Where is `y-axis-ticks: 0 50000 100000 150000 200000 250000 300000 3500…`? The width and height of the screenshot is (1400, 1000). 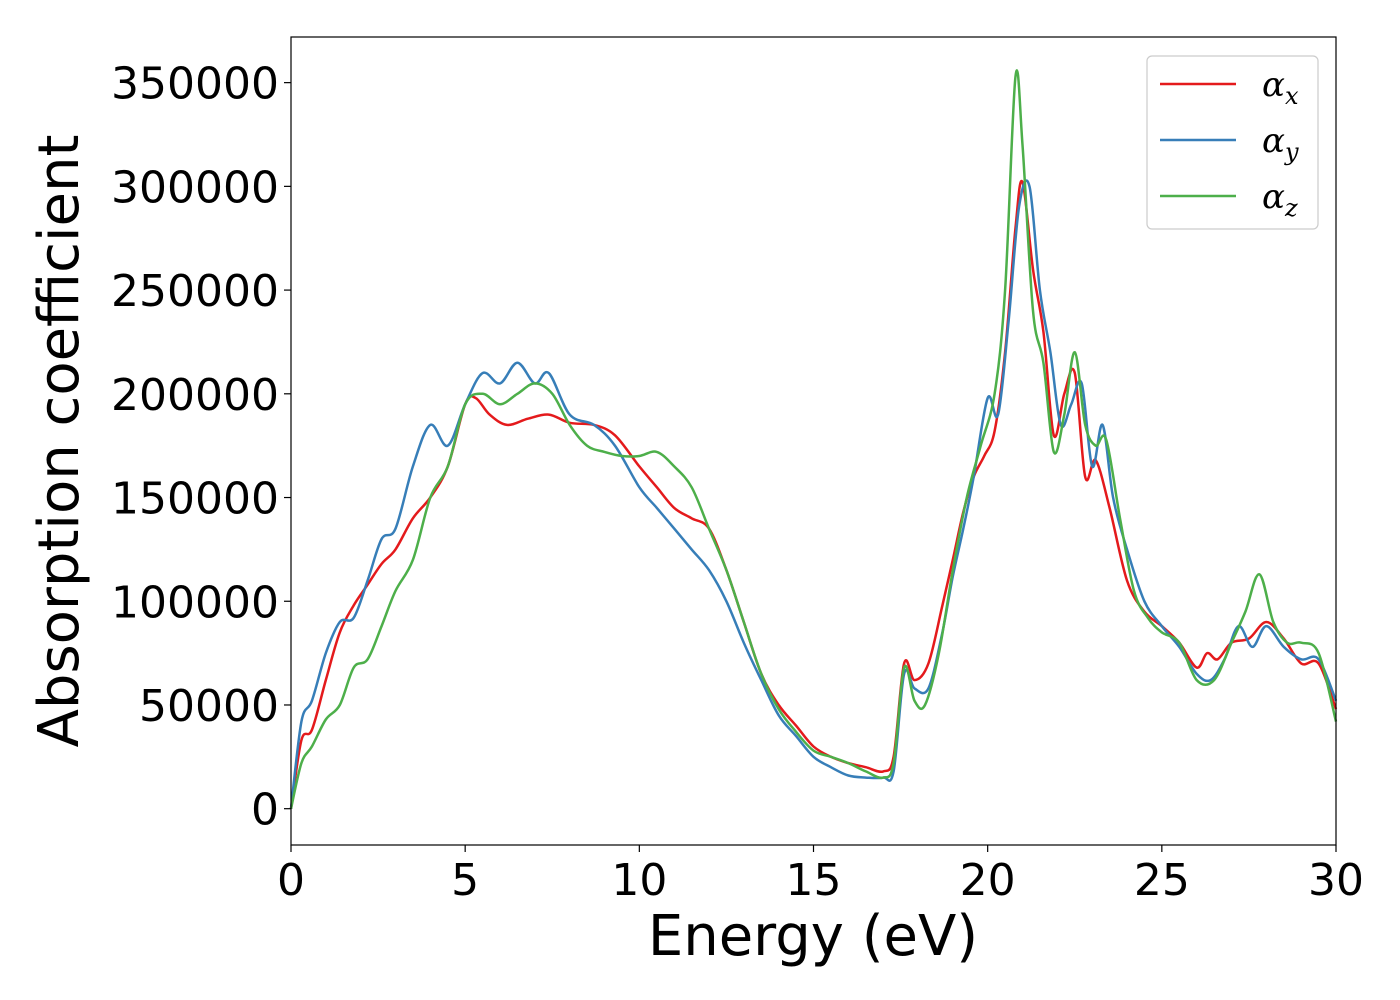 y-axis-ticks: 0 50000 100000 150000 200000 250000 300000 3500… is located at coordinates (201, 447).